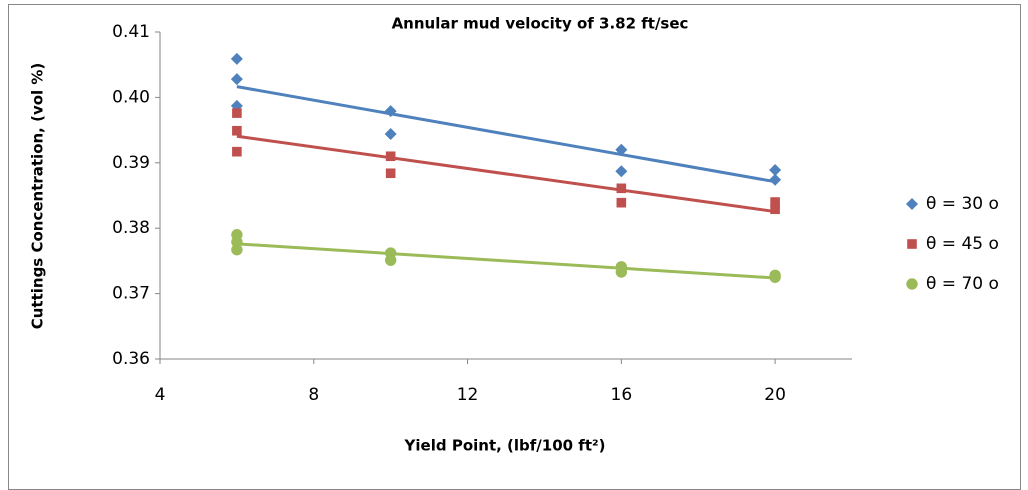 This screenshot has height=490, width=1028. I want to click on y-tick-label: 0.40, so click(131, 97).